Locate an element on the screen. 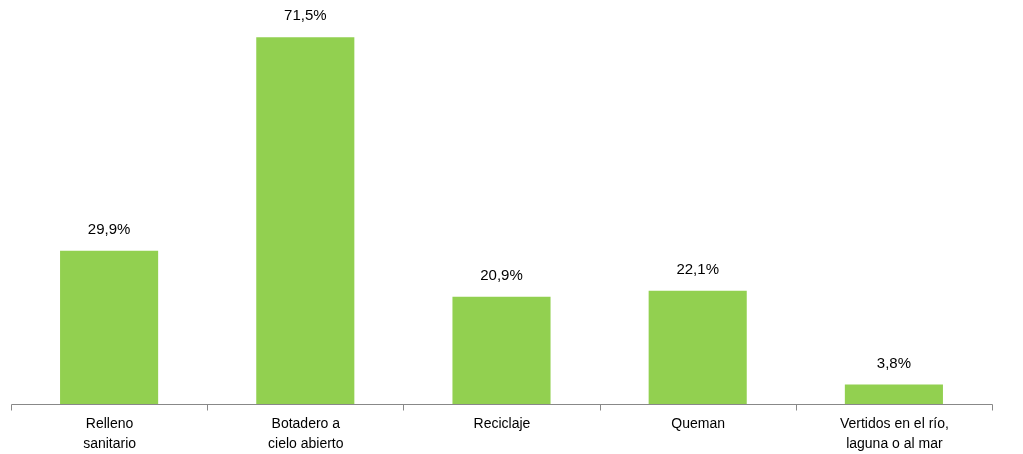  x-tick-label: Reciclaje is located at coordinates (502, 422).